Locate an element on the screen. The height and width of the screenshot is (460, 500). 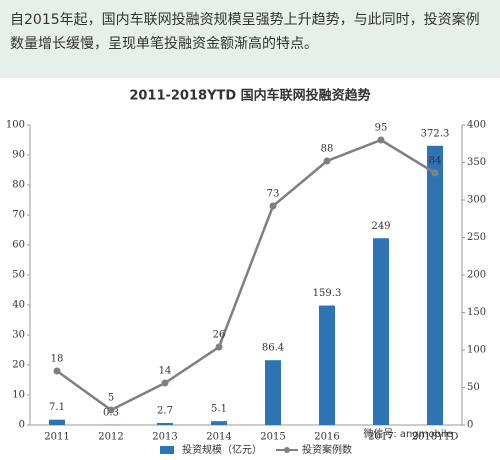
y2-tick-label: 350 is located at coordinates (476, 162).